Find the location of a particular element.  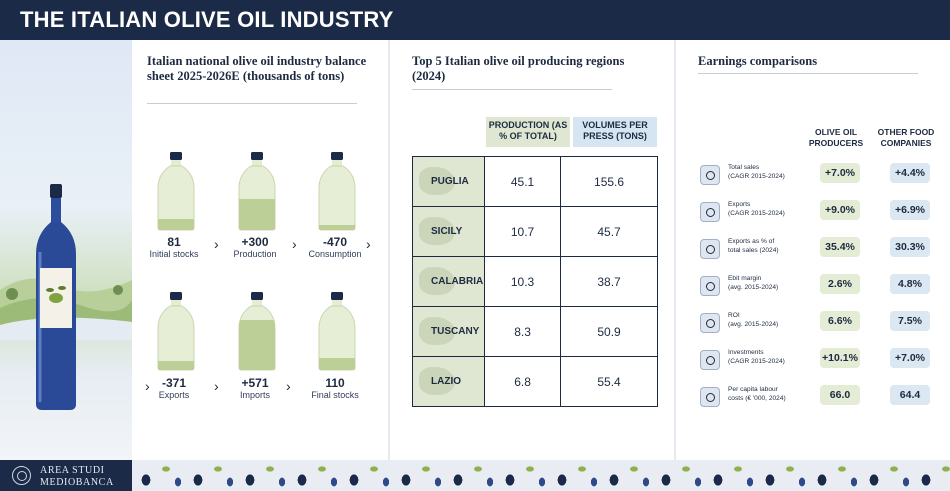

olive-oil-value: +7.0% is located at coordinates (840, 173).